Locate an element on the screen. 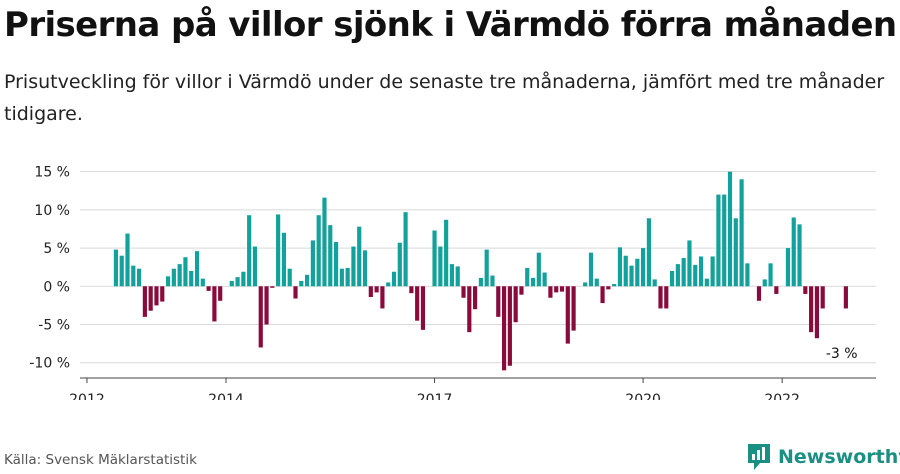 This screenshot has width=900, height=474. source-note: Källa: Svensk Mäklarstatistik is located at coordinates (100, 460).